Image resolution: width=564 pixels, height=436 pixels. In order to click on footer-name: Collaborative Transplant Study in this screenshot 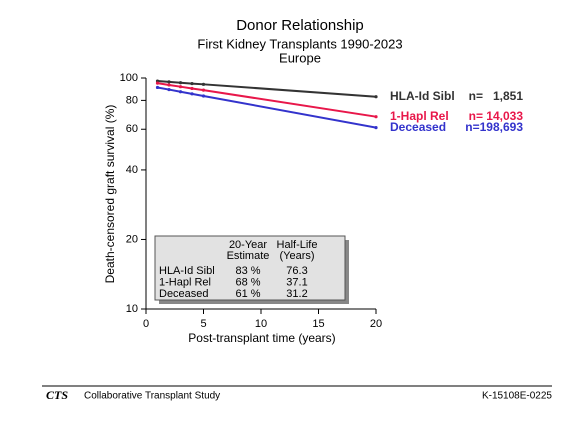, I will do `click(152, 396)`.